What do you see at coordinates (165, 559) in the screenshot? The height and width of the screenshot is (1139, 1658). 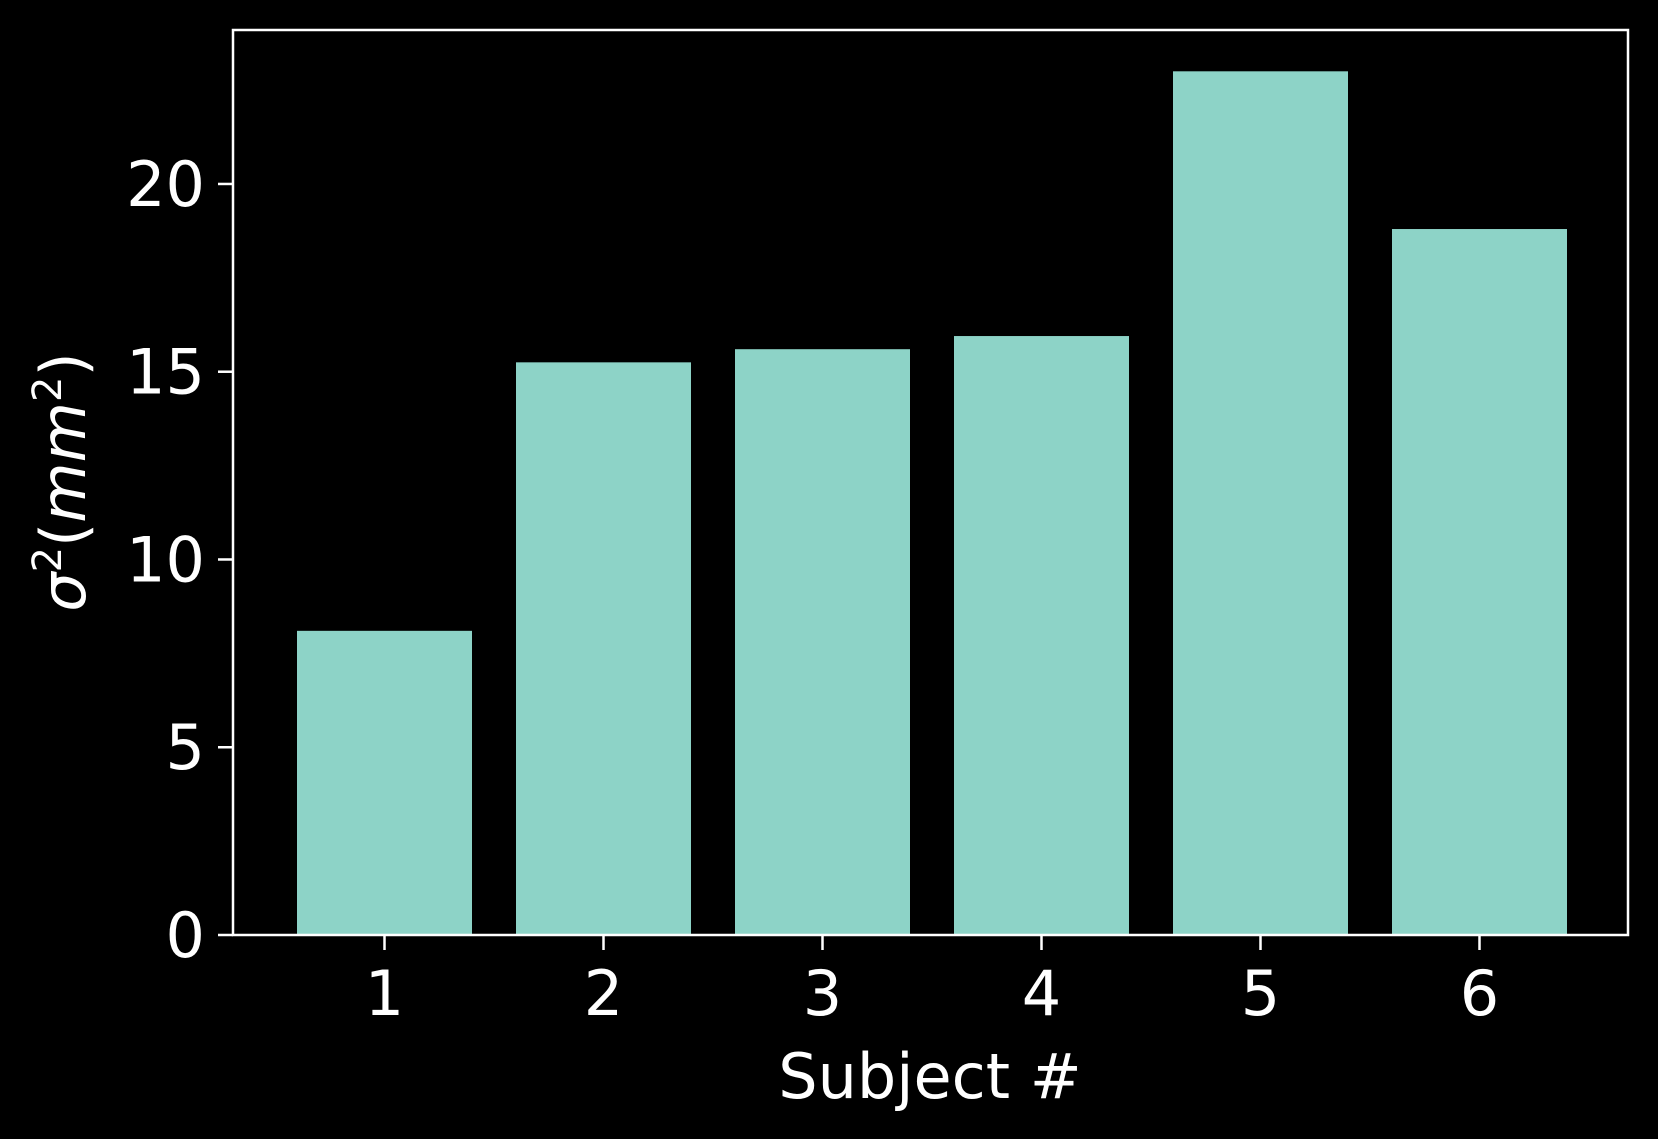 I see `y-tick-label: 10` at bounding box center [165, 559].